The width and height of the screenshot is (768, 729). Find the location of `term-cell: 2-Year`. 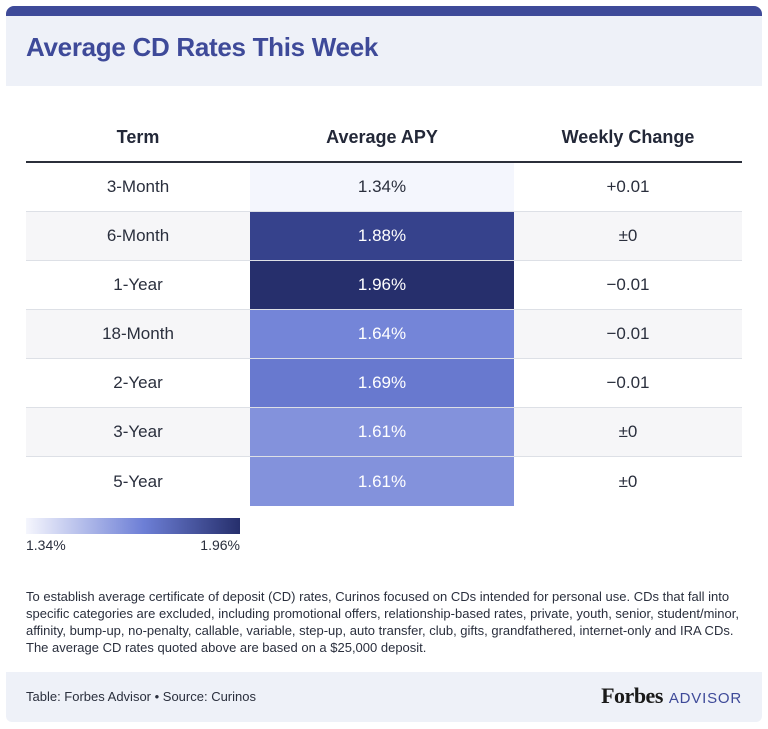

term-cell: 2-Year is located at coordinates (138, 382).